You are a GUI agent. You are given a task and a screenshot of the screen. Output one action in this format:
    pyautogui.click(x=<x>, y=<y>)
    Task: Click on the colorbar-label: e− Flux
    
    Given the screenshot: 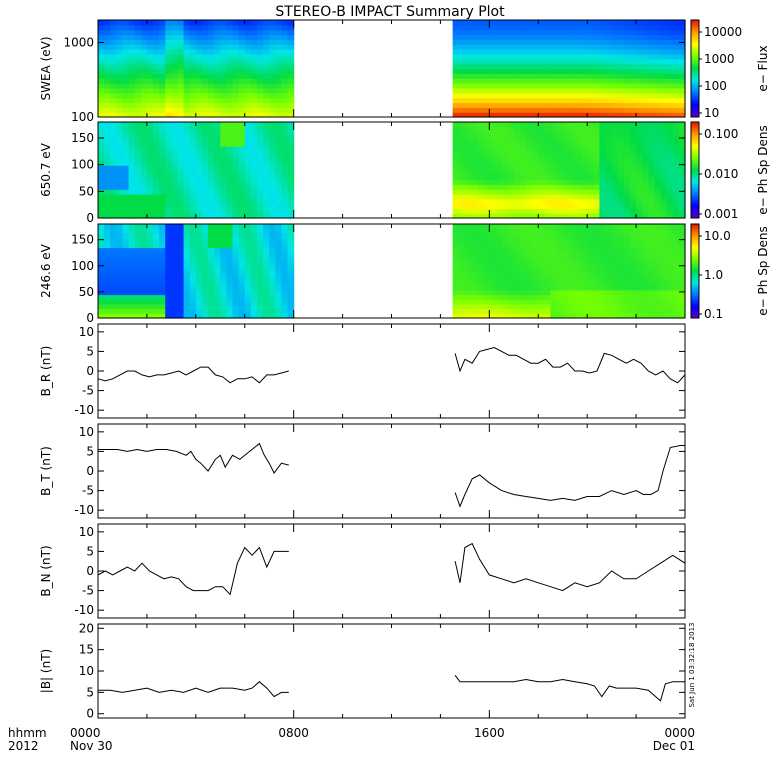 What is the action you would take?
    pyautogui.click(x=763, y=68)
    